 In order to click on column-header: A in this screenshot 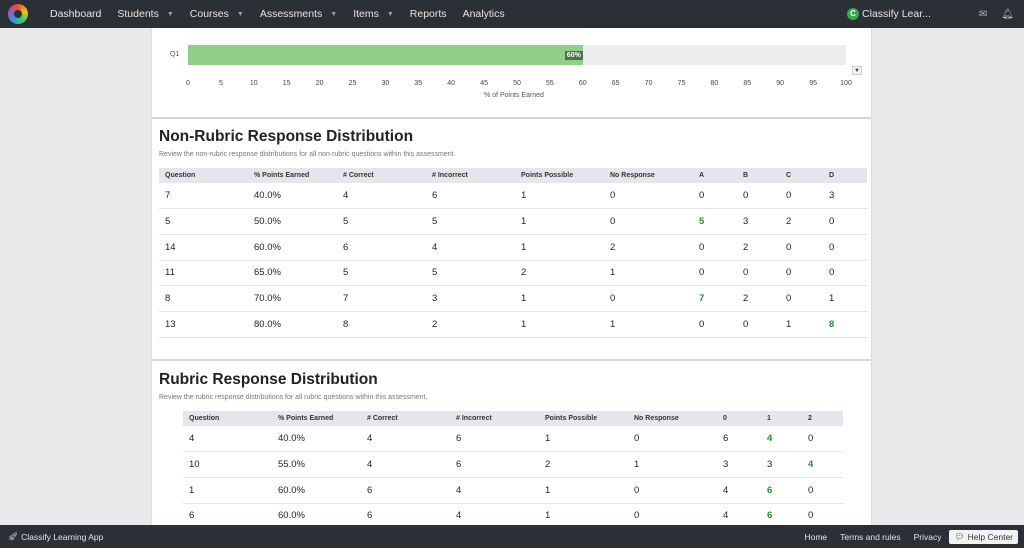, I will do `click(715, 175)`.